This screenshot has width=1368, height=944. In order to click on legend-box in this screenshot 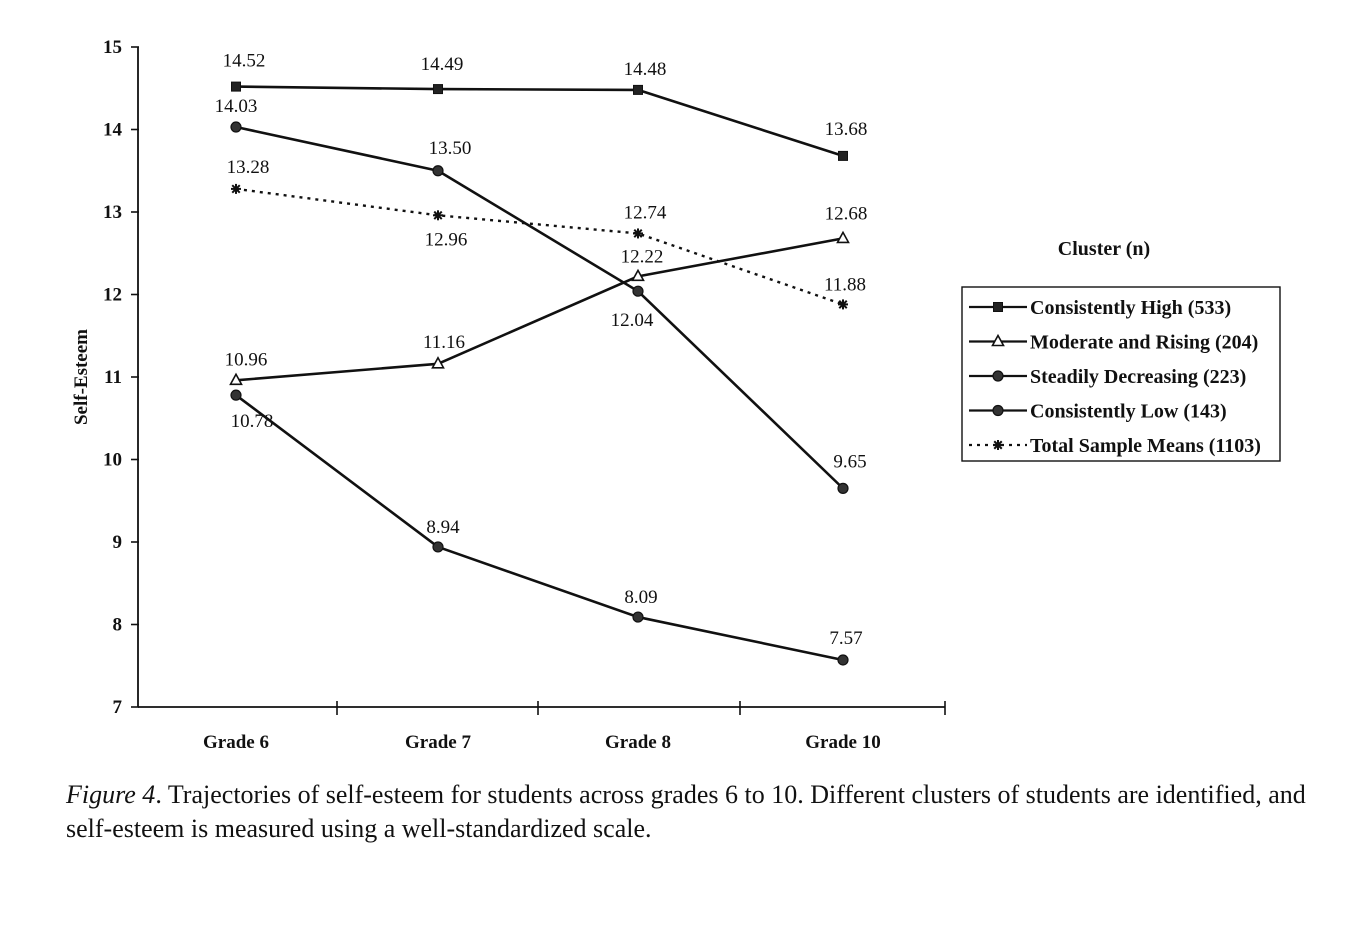, I will do `click(1121, 374)`.